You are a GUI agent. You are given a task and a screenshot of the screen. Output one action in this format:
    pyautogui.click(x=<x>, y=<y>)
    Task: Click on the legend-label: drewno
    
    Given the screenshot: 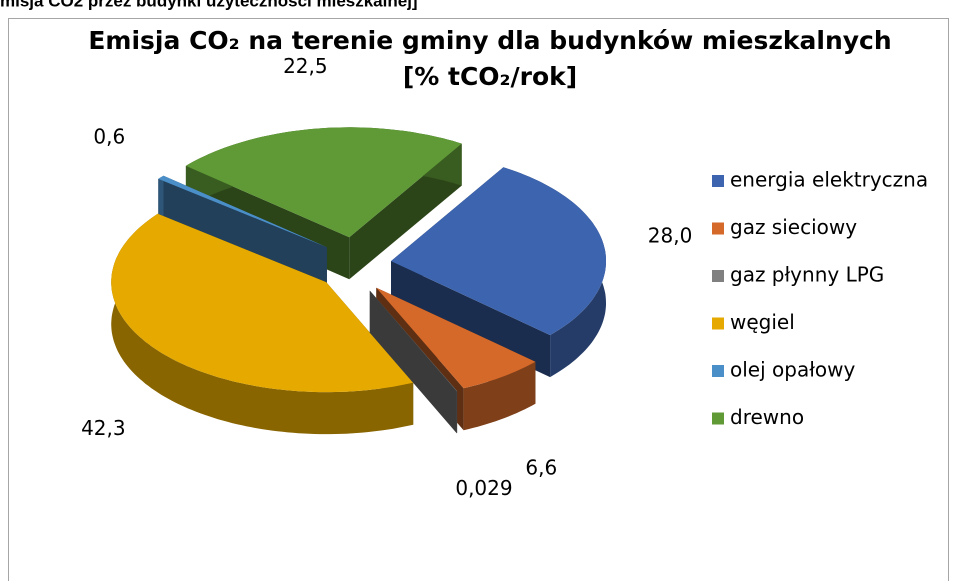 What is the action you would take?
    pyautogui.click(x=767, y=417)
    